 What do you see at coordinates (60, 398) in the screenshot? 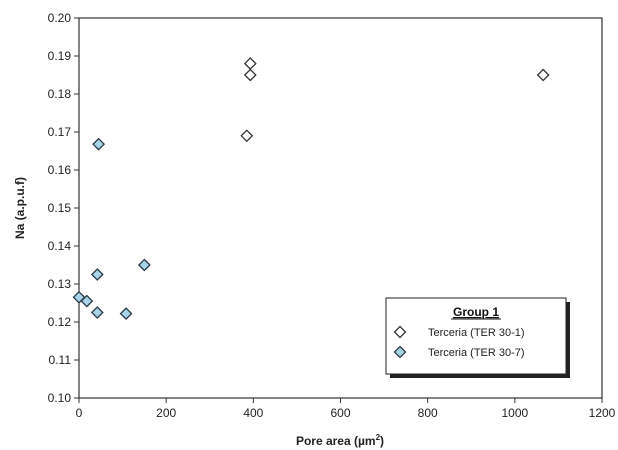
I see `y-tick-label: 0.10` at bounding box center [60, 398].